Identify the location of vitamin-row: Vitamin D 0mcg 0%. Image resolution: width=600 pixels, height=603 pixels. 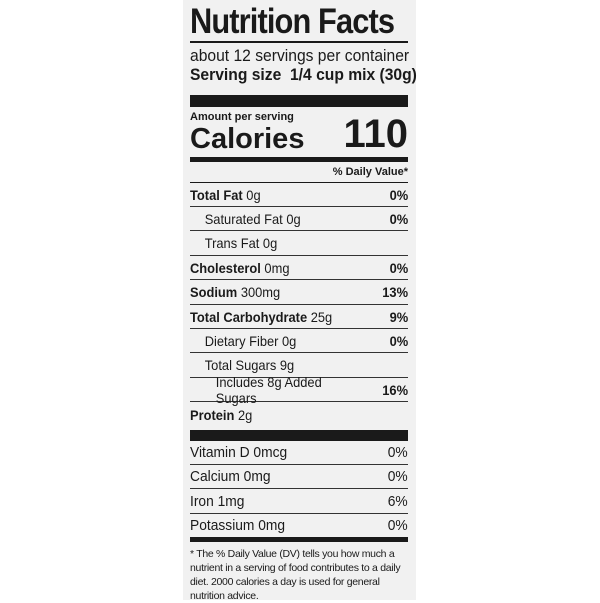
(299, 453).